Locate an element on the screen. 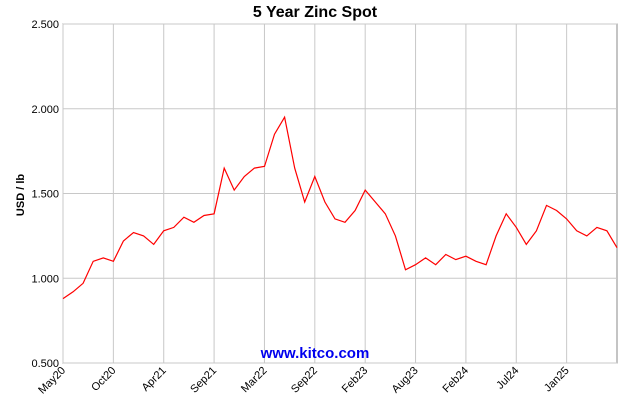 This screenshot has width=630, height=400. x-tick-label: Mar22 is located at coordinates (254, 380).